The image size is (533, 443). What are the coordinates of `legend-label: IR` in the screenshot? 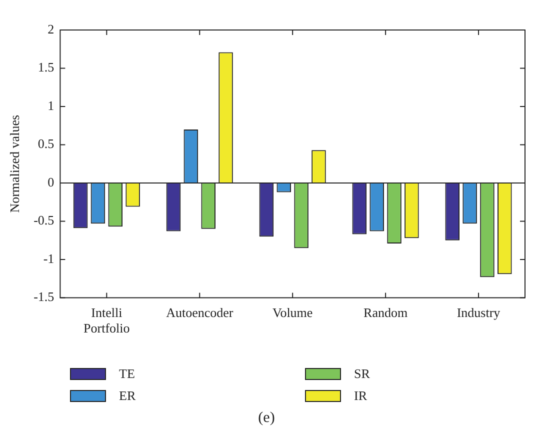 It's located at (360, 396).